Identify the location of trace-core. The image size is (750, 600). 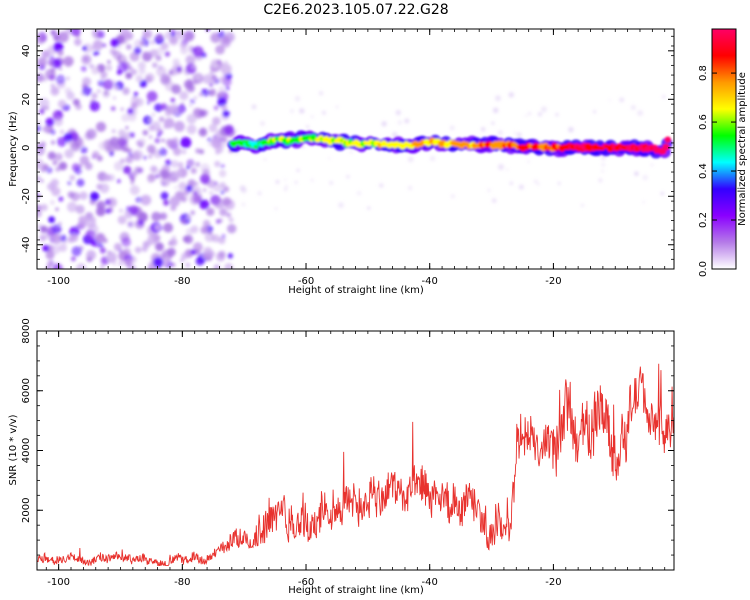
(667, 139).